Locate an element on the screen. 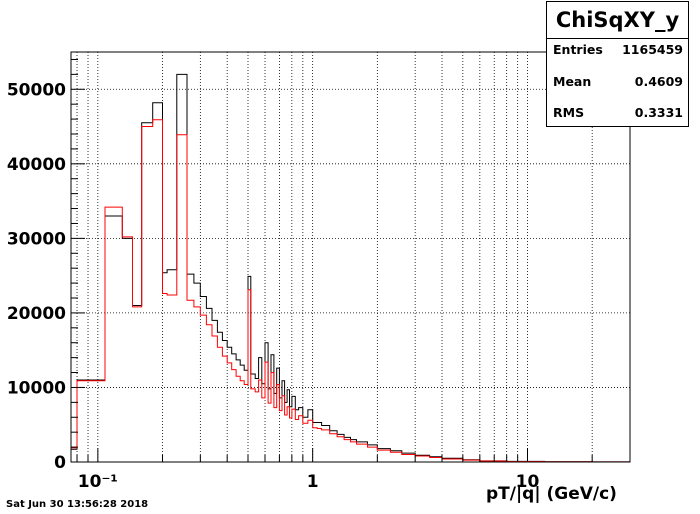  stats-value: 0.3331 is located at coordinates (658, 112).